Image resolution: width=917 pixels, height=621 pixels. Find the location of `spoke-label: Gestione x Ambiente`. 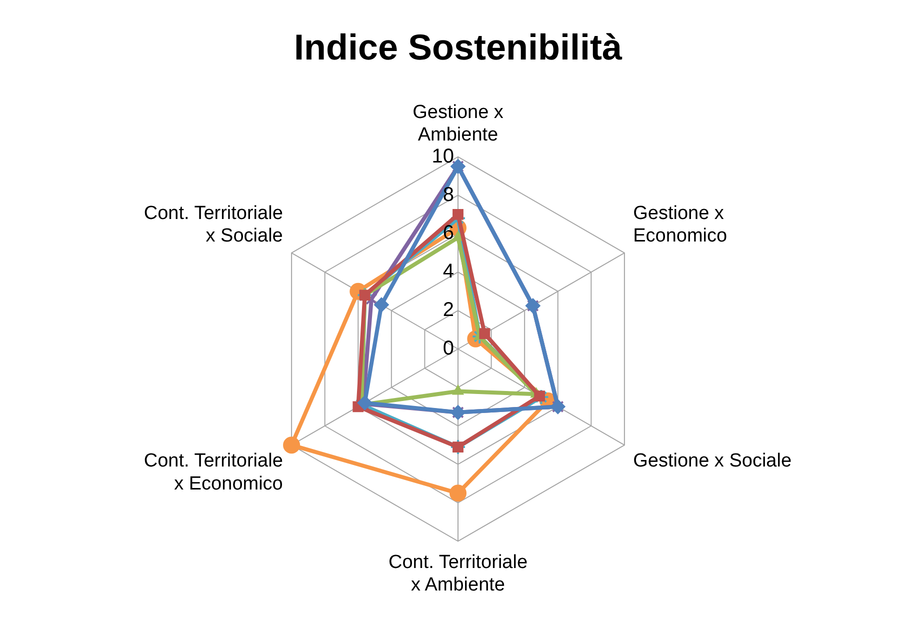

spoke-label: Gestione x Ambiente is located at coordinates (458, 124).